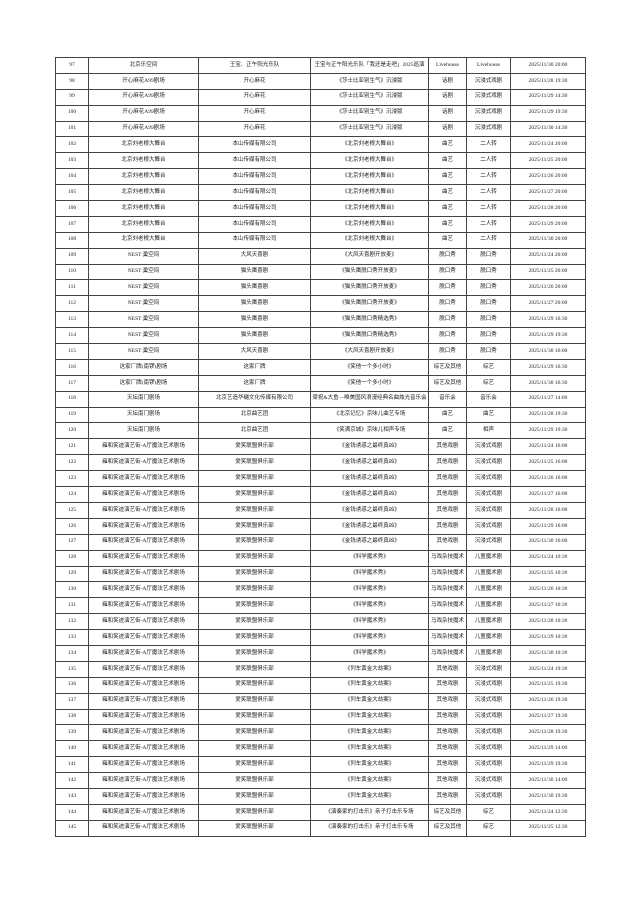 This screenshot has width=640, height=906. Describe the element at coordinates (548, 336) in the screenshot. I see `cell-datetime: 2025/11/29 19:30` at that location.